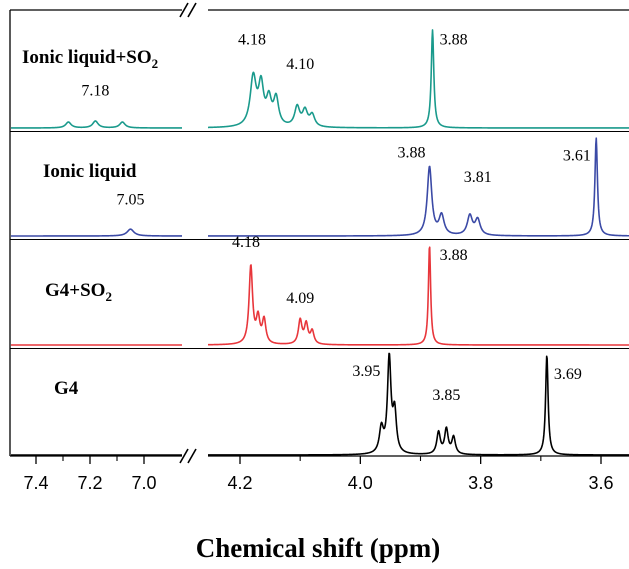 This screenshot has height=569, width=629. What do you see at coordinates (78, 292) in the screenshot?
I see `series-label: G4+SO2` at bounding box center [78, 292].